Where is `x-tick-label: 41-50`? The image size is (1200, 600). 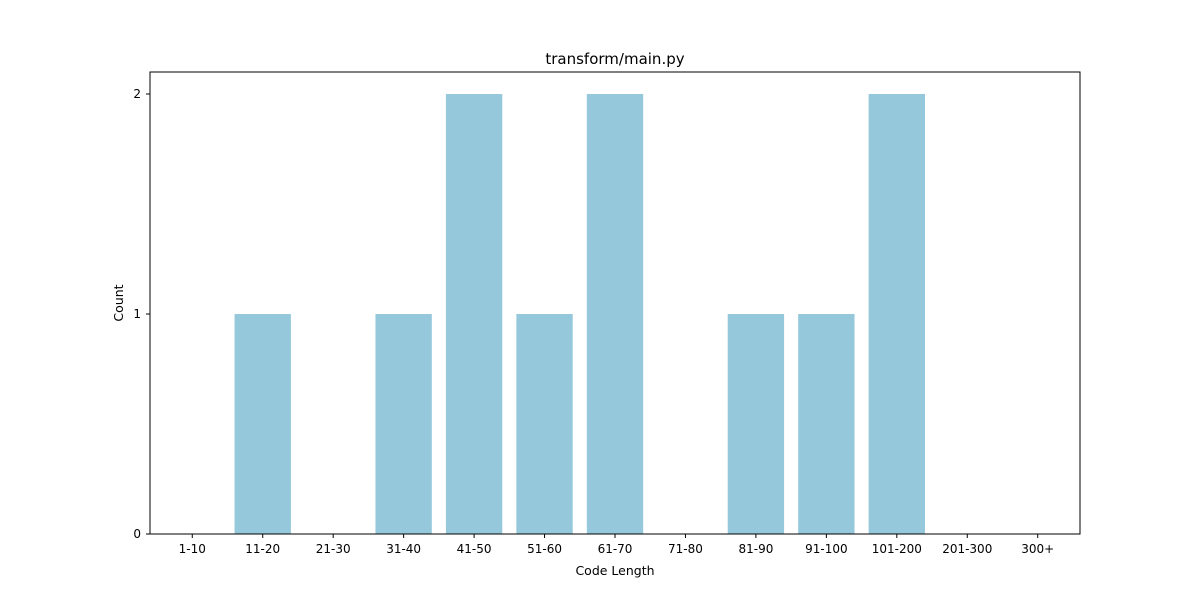
x-tick-label: 41-50 is located at coordinates (474, 549).